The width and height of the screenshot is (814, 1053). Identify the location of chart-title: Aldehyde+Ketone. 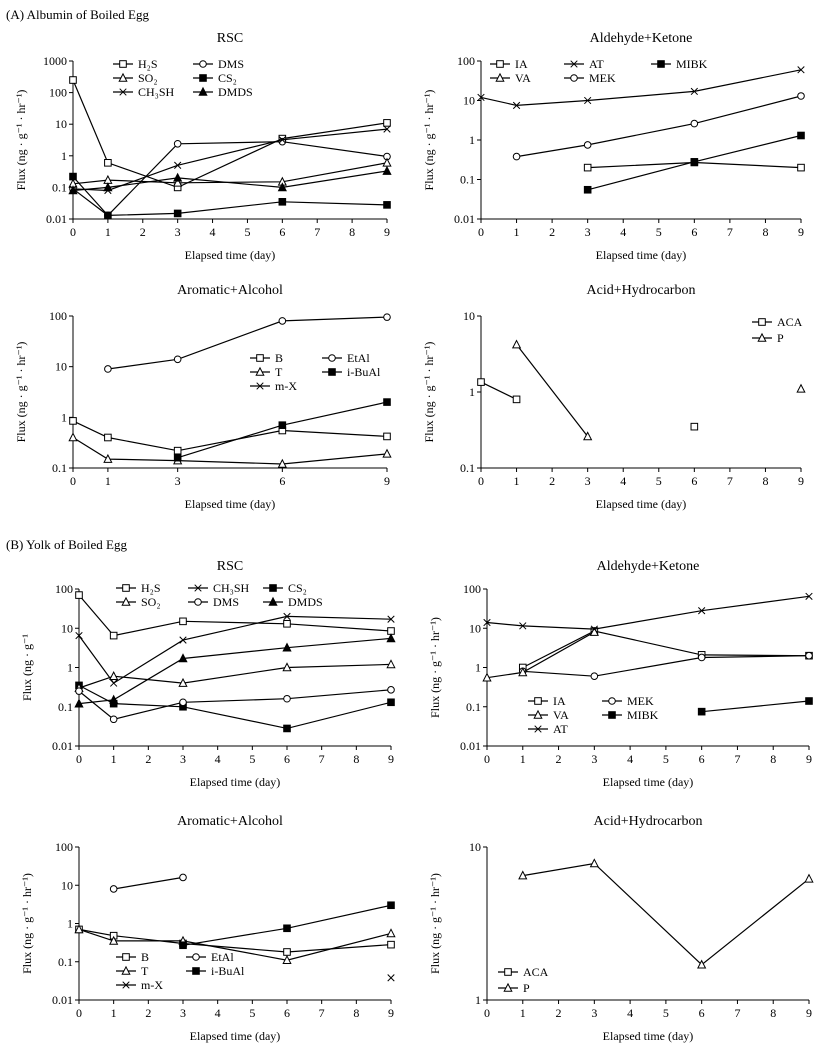
(648, 566).